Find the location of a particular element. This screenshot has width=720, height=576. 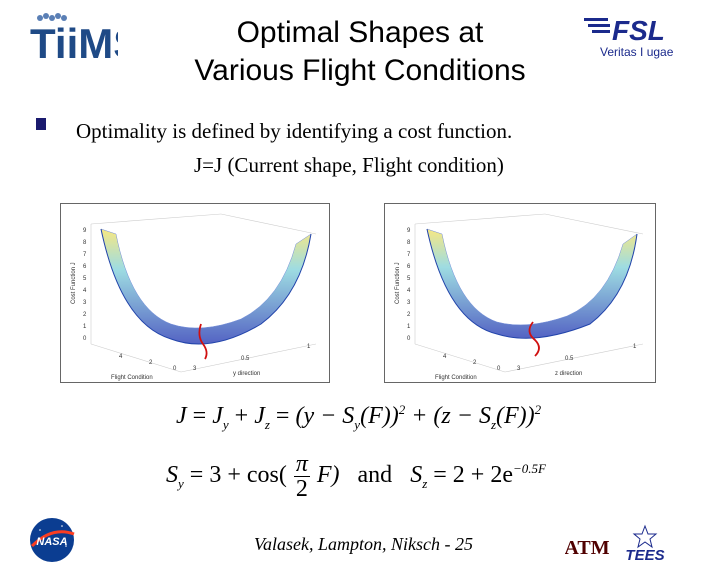

title-line-1: Optimal Shapes at is located at coordinates (360, 32).